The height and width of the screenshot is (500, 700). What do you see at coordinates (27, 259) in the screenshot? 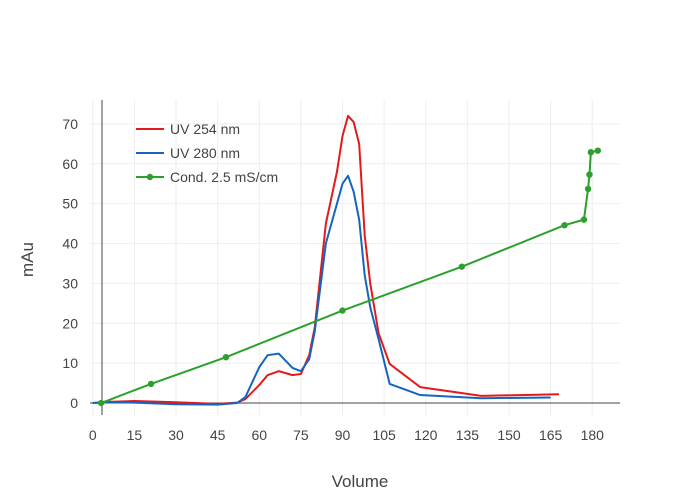
I see `y-axis-title: mAu` at bounding box center [27, 259].